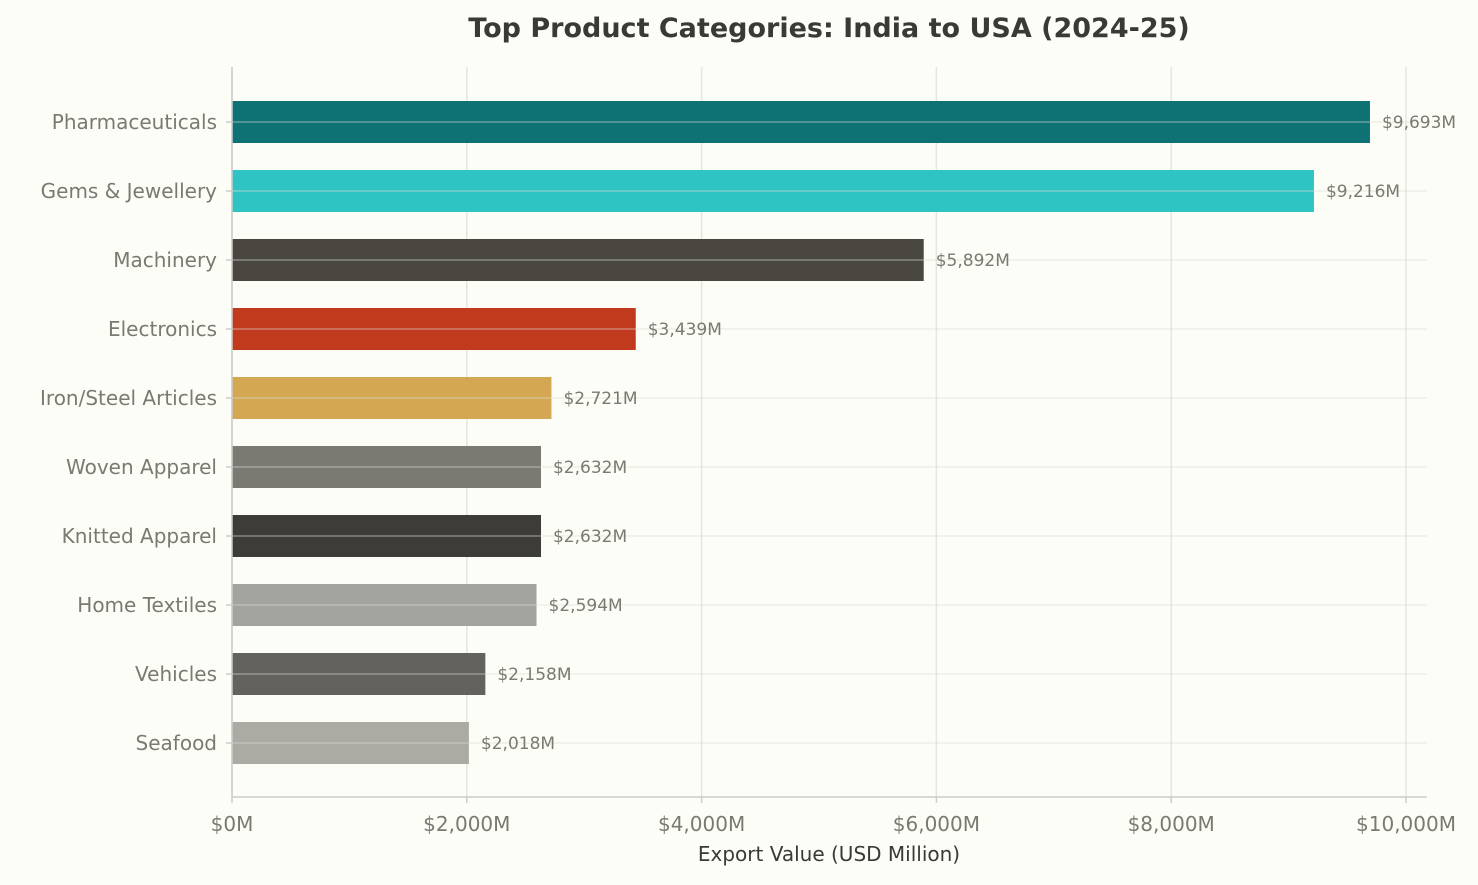 This screenshot has width=1478, height=885. What do you see at coordinates (936, 824) in the screenshot?
I see `x-tick-label: $6,000M` at bounding box center [936, 824].